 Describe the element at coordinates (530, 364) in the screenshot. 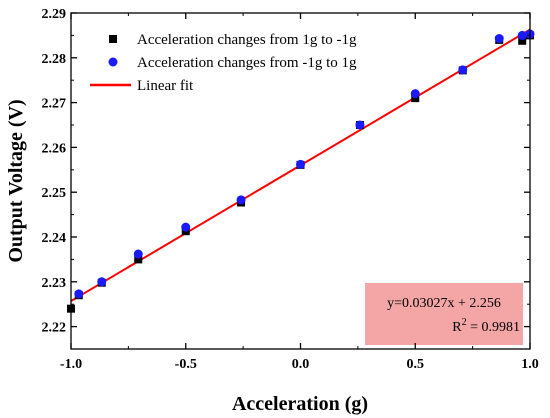

I see `x-tick-label: 1.0` at that location.